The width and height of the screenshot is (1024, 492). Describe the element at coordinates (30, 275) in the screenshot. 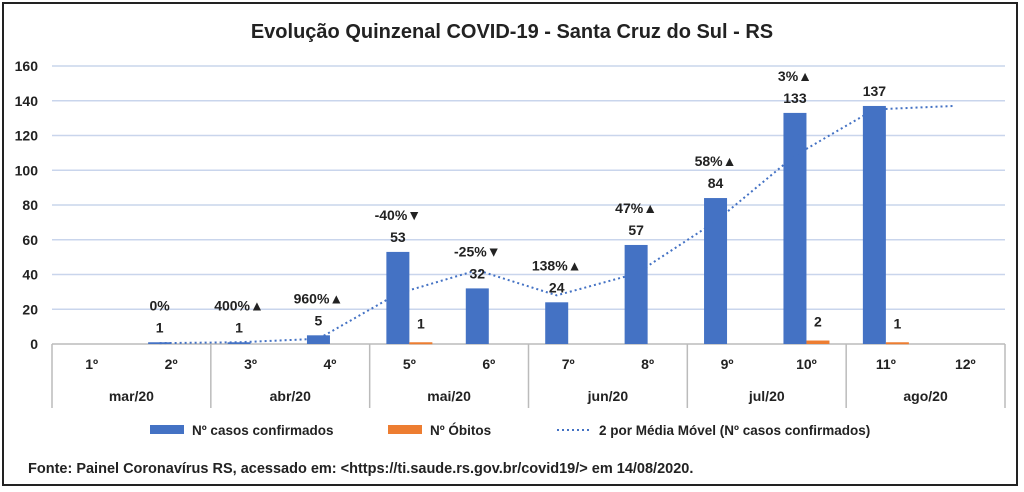

I see `y-tick-label: 40` at that location.